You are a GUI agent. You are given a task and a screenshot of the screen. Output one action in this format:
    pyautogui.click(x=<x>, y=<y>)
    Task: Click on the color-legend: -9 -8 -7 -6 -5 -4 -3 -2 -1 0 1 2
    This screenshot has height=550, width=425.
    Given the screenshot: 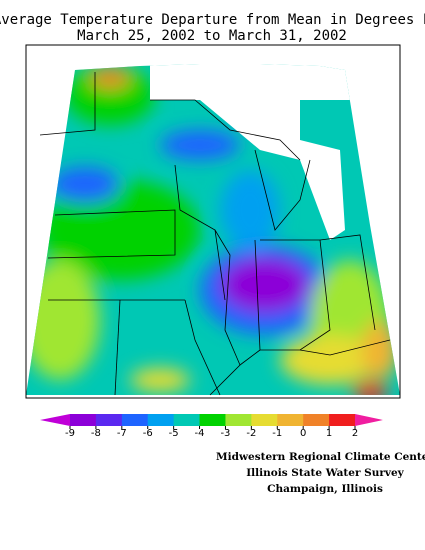 What is the action you would take?
    pyautogui.click(x=211, y=426)
    